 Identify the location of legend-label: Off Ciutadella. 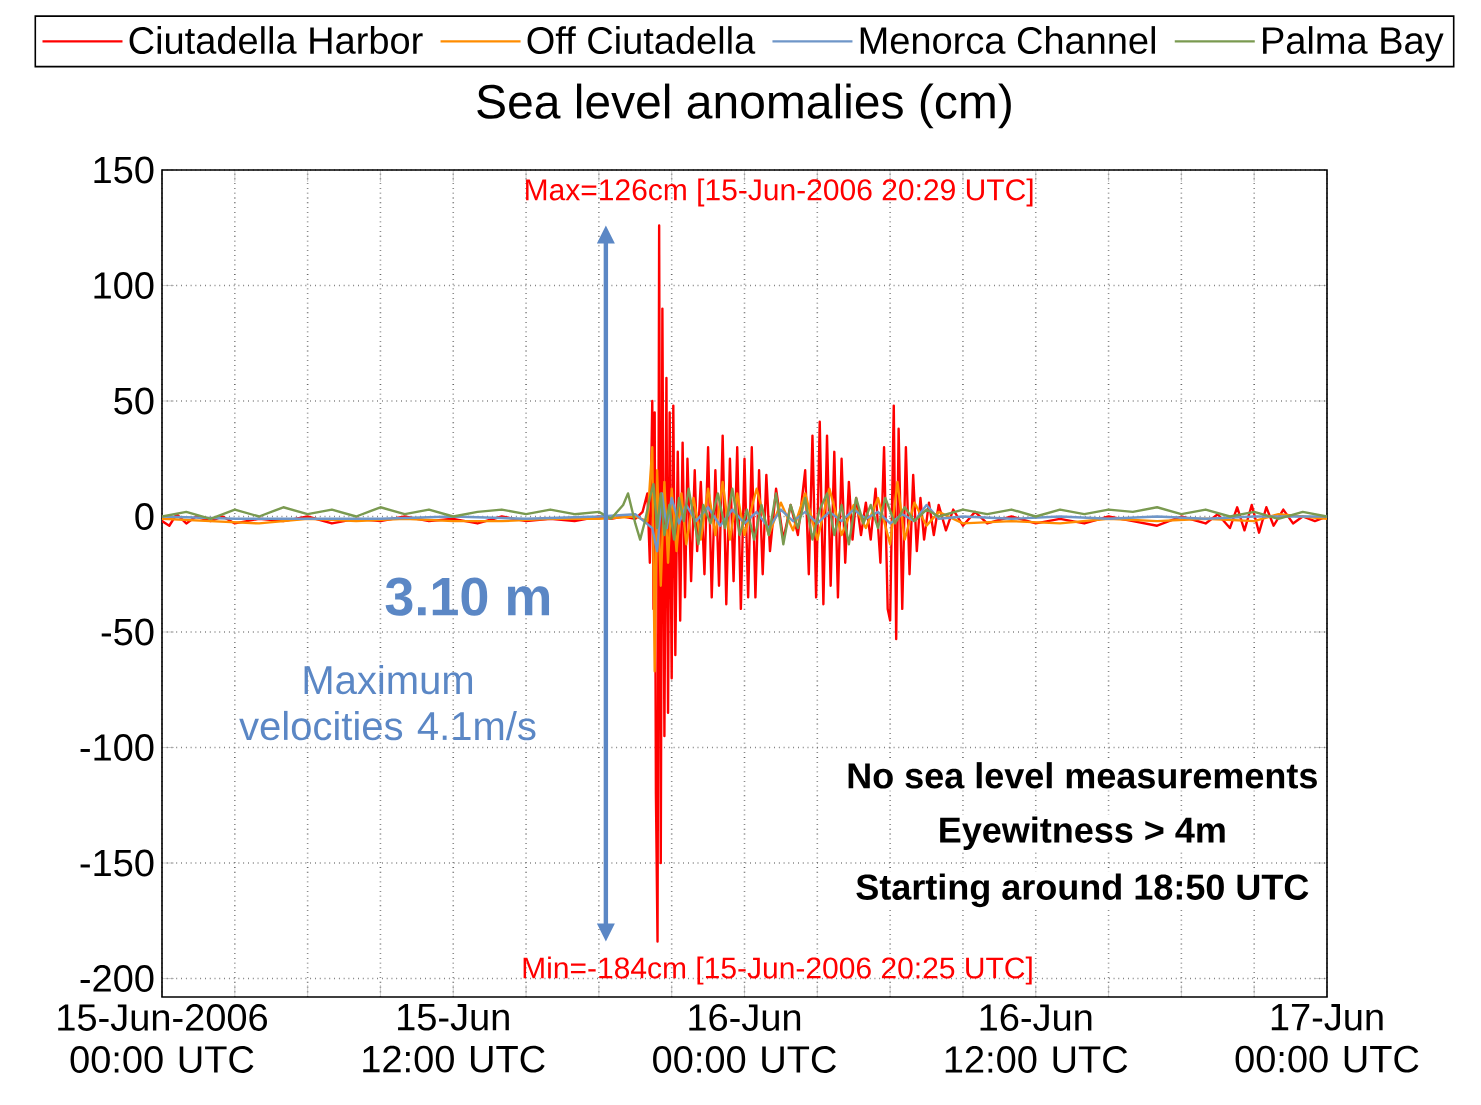
(641, 40).